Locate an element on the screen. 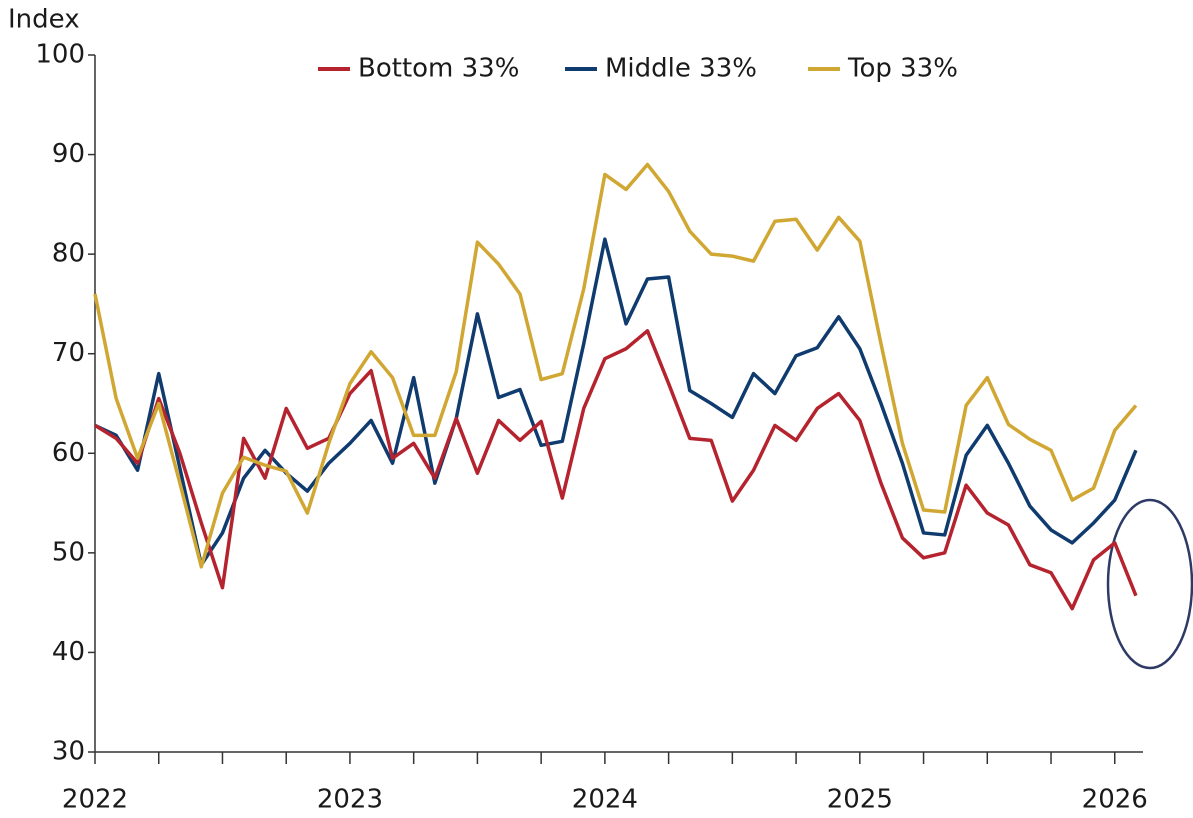 This screenshot has height=818, width=1193. y-tick-label: 40 is located at coordinates (68, 652).